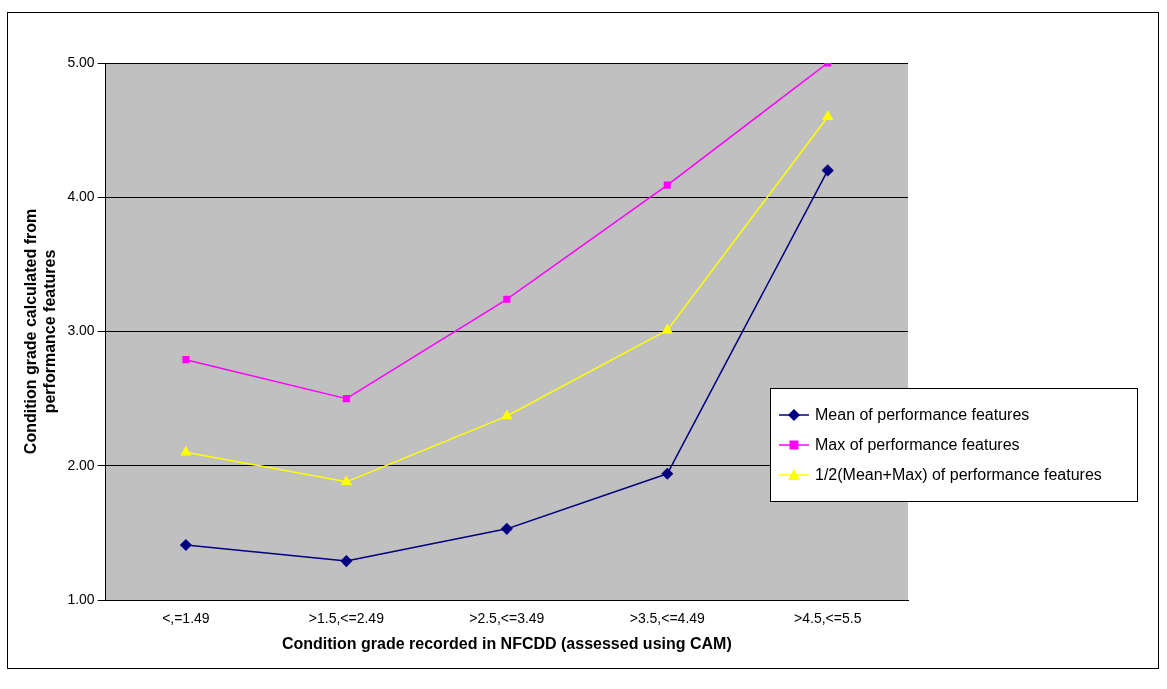 The image size is (1167, 689). What do you see at coordinates (81, 464) in the screenshot?
I see `y-tick-label: 2.00` at bounding box center [81, 464].